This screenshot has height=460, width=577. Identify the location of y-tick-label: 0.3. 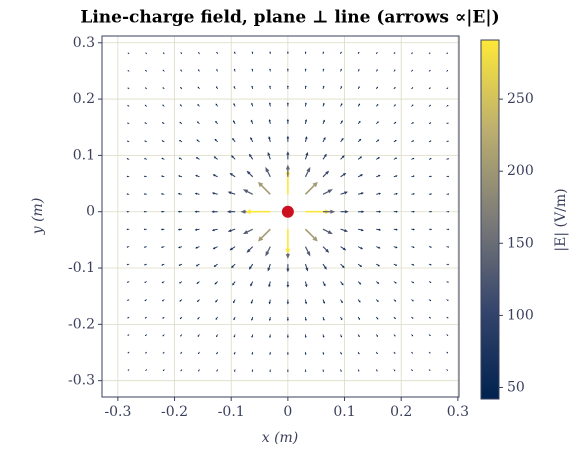
(84, 43).